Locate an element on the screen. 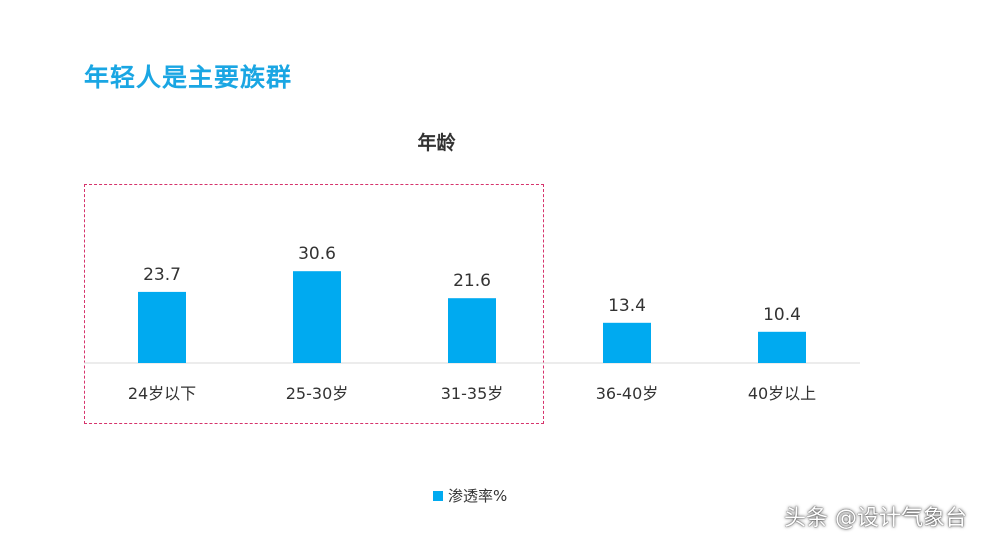 The width and height of the screenshot is (983, 546). chart-legend: 渗透率% is located at coordinates (470, 495).